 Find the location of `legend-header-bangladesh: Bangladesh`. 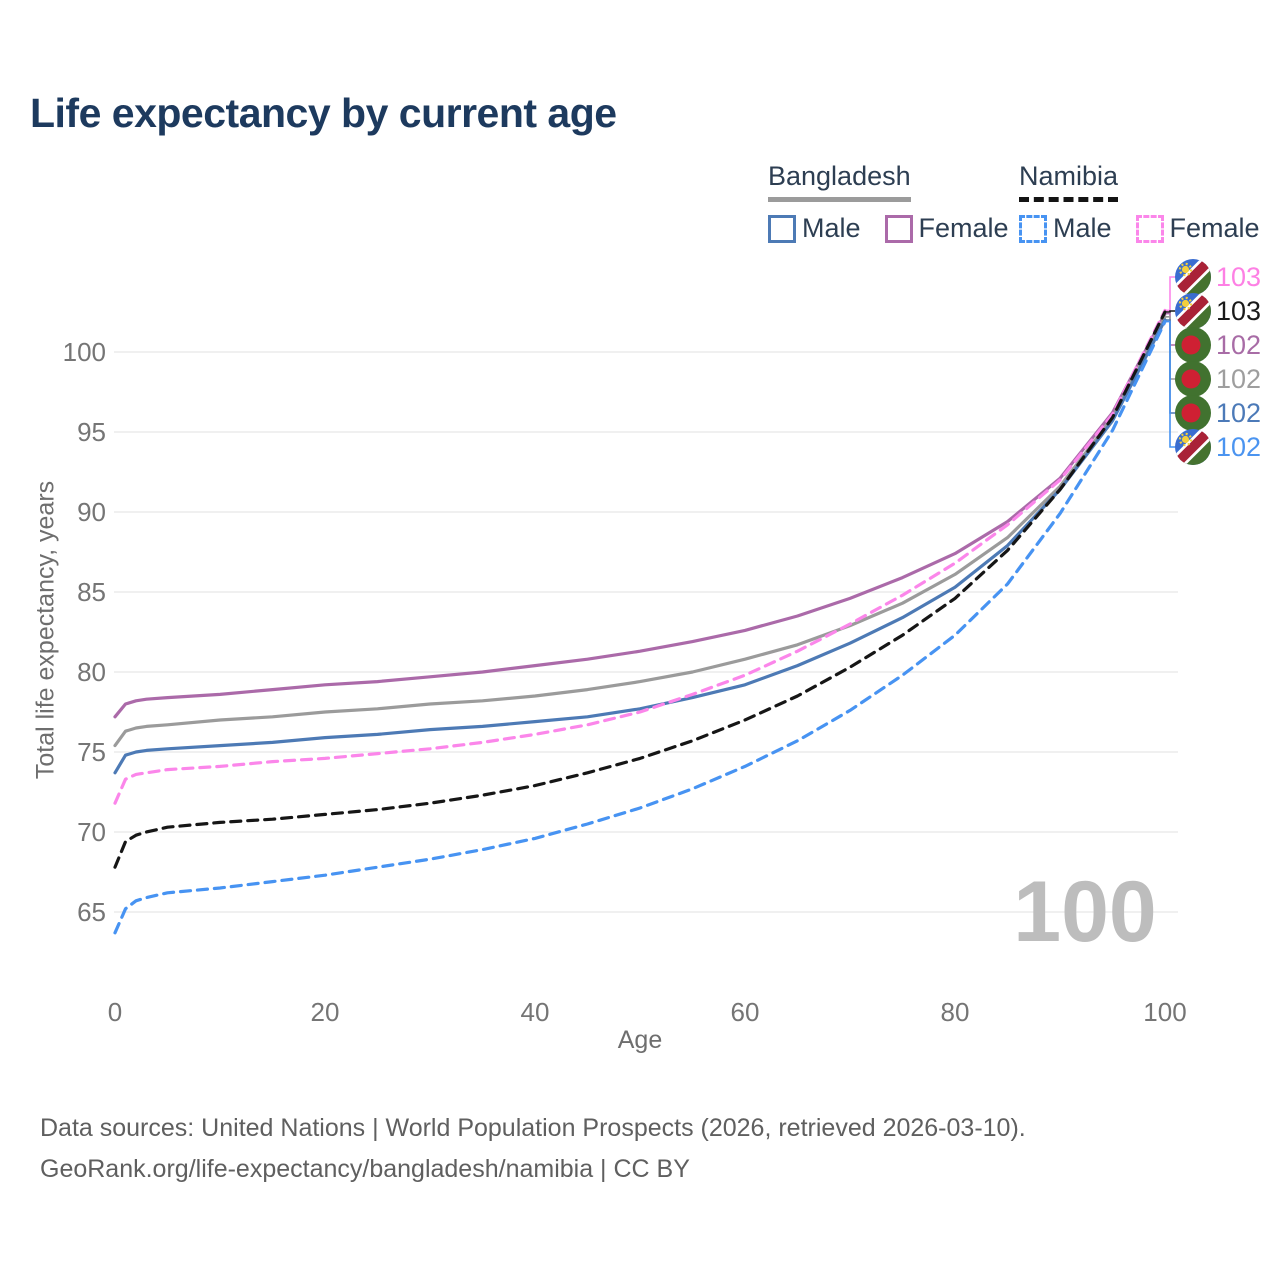

legend-header-bangladesh: Bangladesh is located at coordinates (839, 181).